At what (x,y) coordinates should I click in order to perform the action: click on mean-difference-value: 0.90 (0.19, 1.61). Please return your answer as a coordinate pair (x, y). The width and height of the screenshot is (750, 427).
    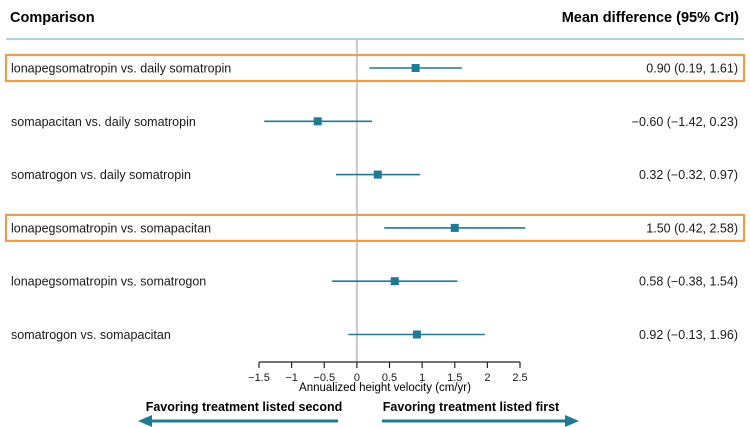
    Looking at the image, I should click on (692, 69).